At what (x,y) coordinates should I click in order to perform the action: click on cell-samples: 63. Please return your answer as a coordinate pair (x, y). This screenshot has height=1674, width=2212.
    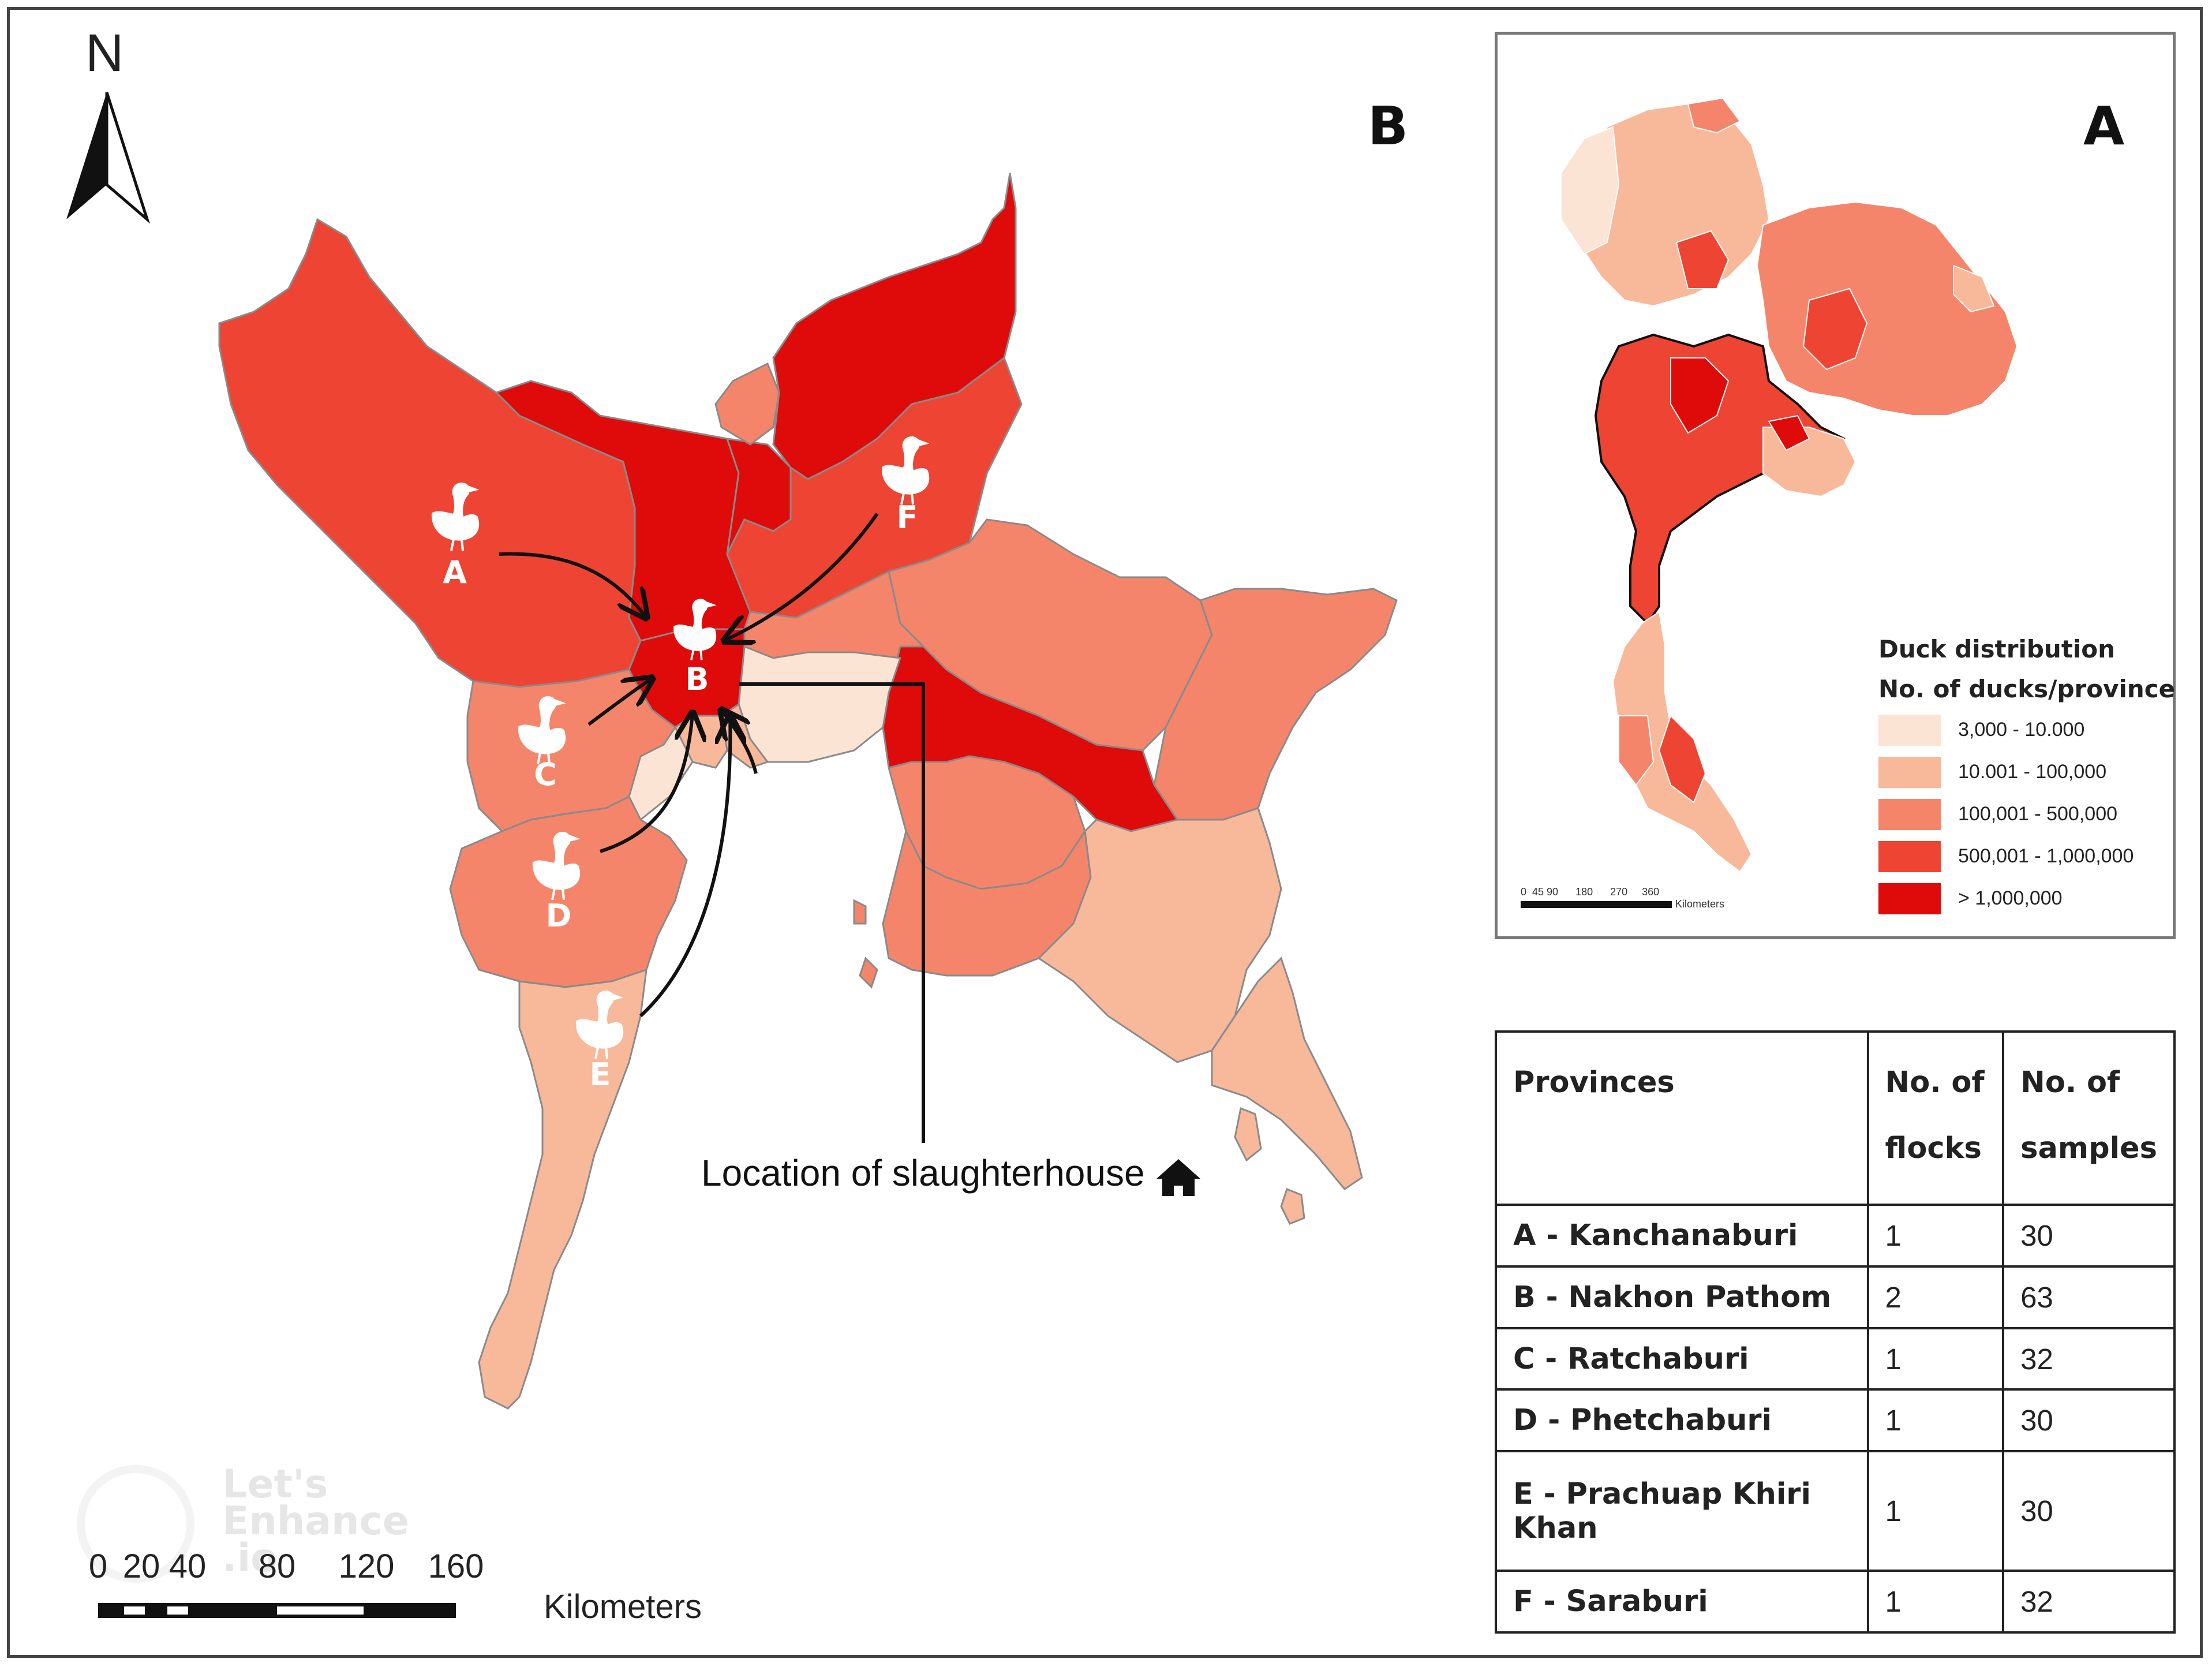
    Looking at the image, I should click on (2089, 1297).